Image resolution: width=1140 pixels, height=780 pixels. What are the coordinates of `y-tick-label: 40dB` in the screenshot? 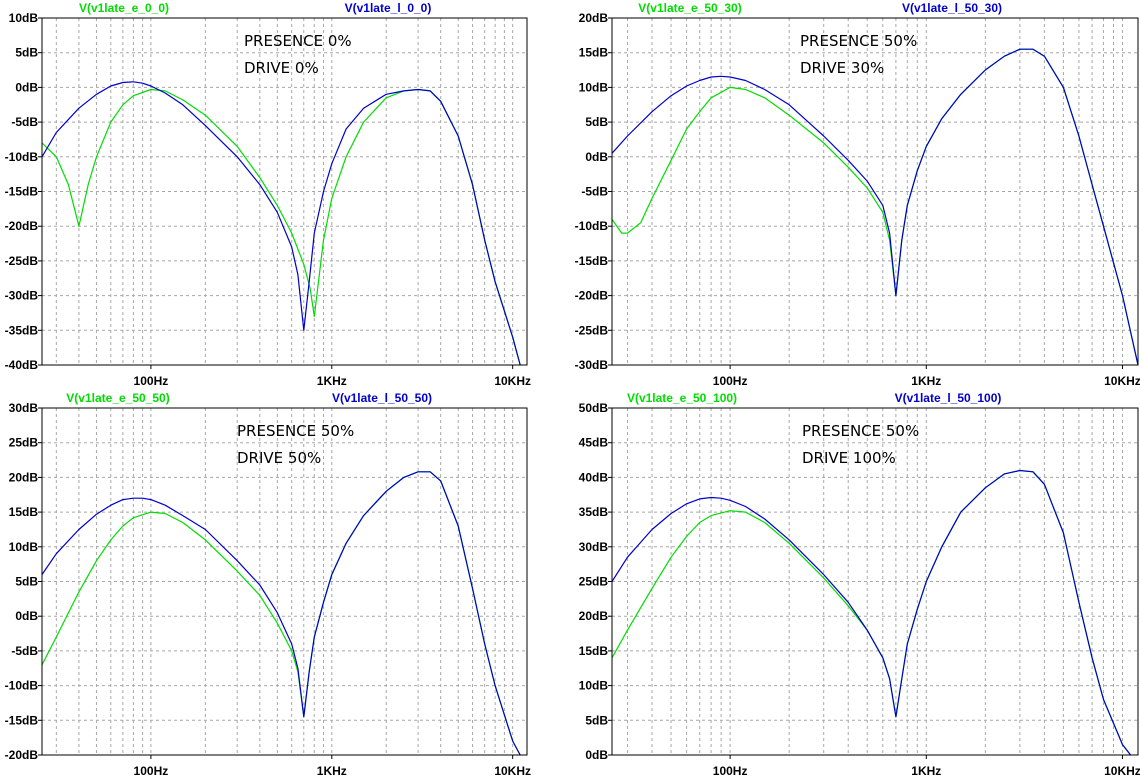 It's located at (594, 477).